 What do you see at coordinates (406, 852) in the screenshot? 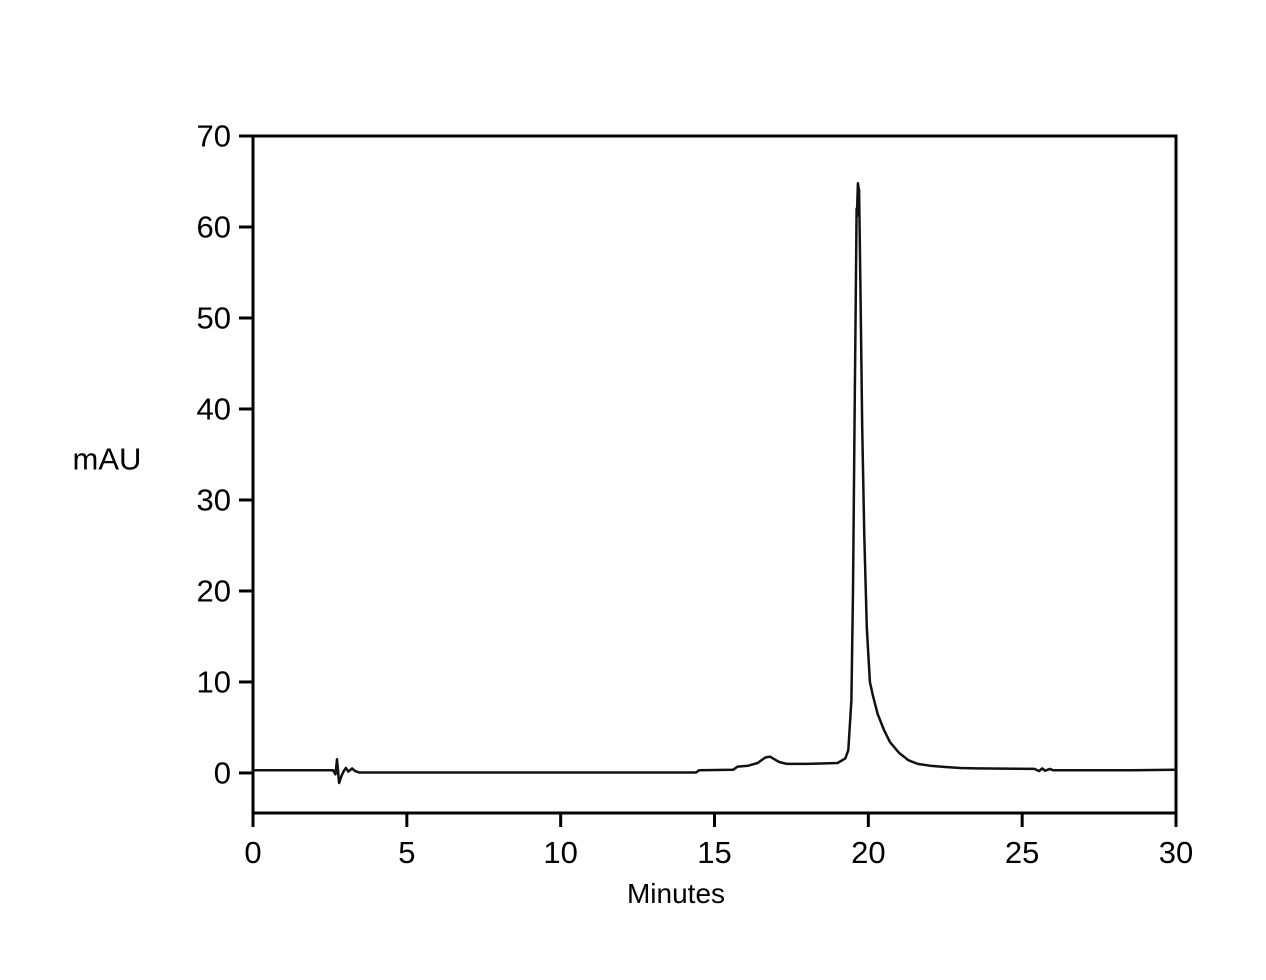
I see `x-tick-label: 5` at bounding box center [406, 852].